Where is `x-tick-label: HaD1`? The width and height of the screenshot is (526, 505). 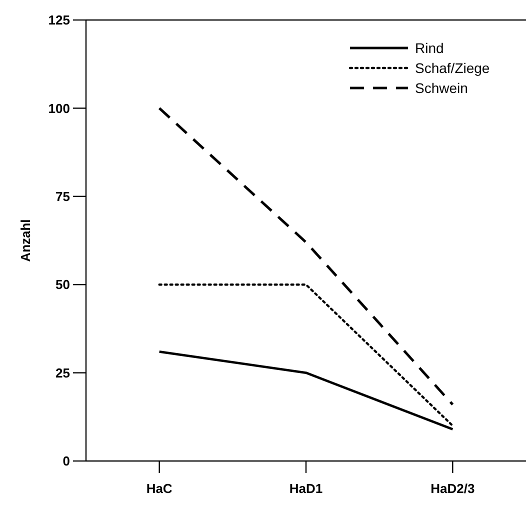
x-tick-label: HaD1 is located at coordinates (306, 488).